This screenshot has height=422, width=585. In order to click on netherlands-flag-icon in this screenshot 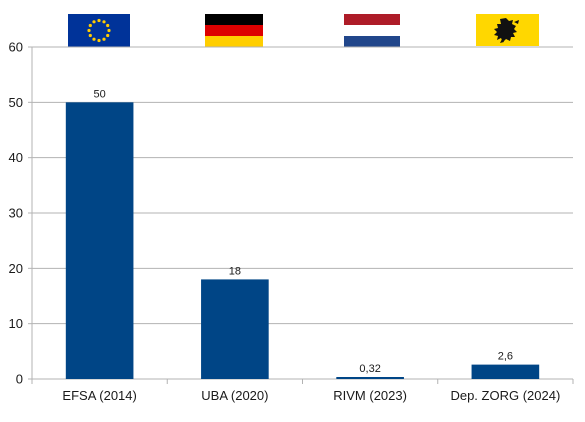, I will do `click(372, 30)`.